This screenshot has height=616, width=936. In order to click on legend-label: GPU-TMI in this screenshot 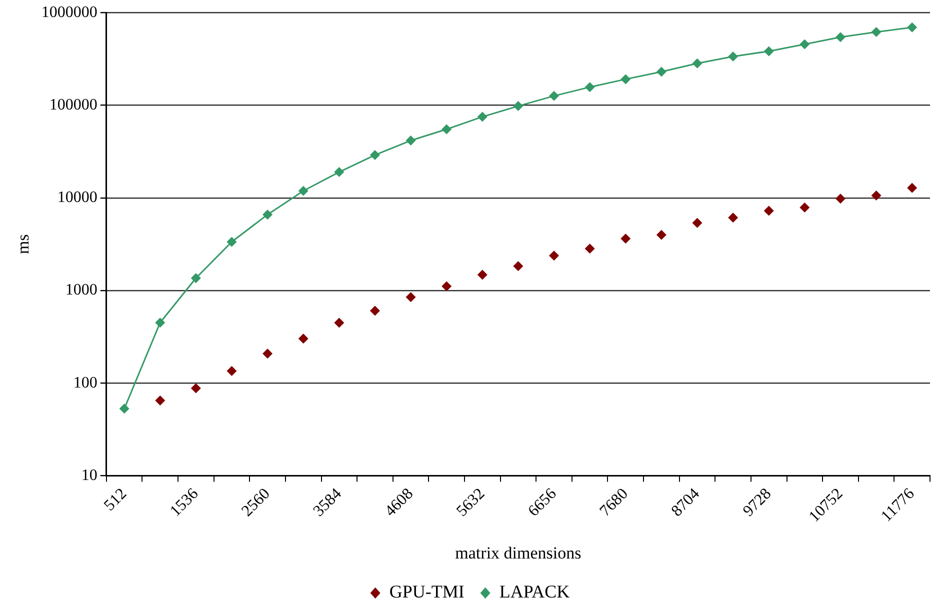, I will do `click(426, 592)`.